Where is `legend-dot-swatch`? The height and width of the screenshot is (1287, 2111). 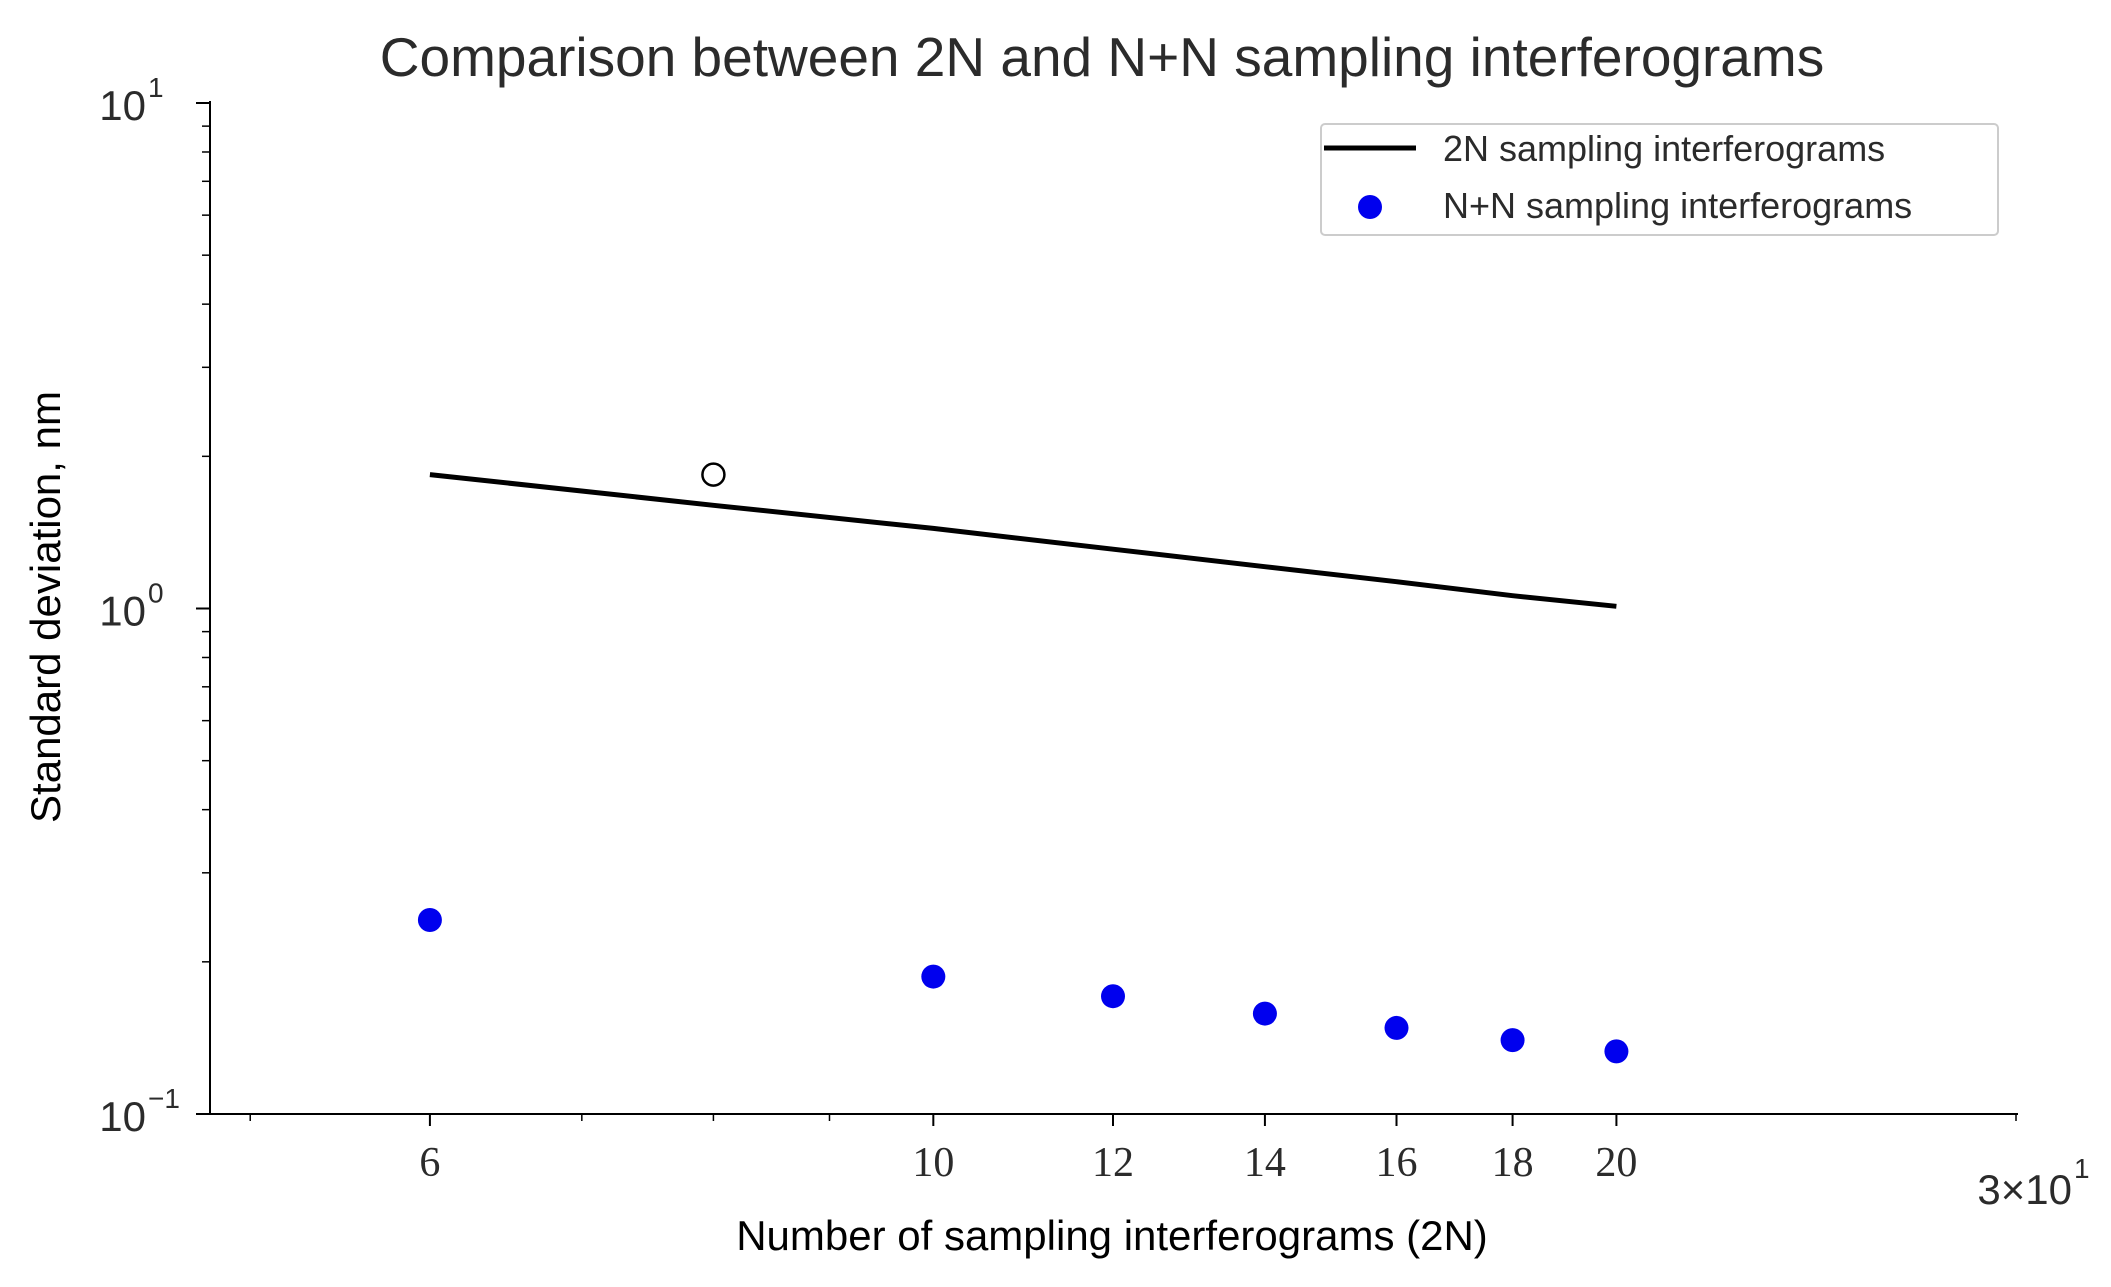
legend-dot-swatch is located at coordinates (1370, 207).